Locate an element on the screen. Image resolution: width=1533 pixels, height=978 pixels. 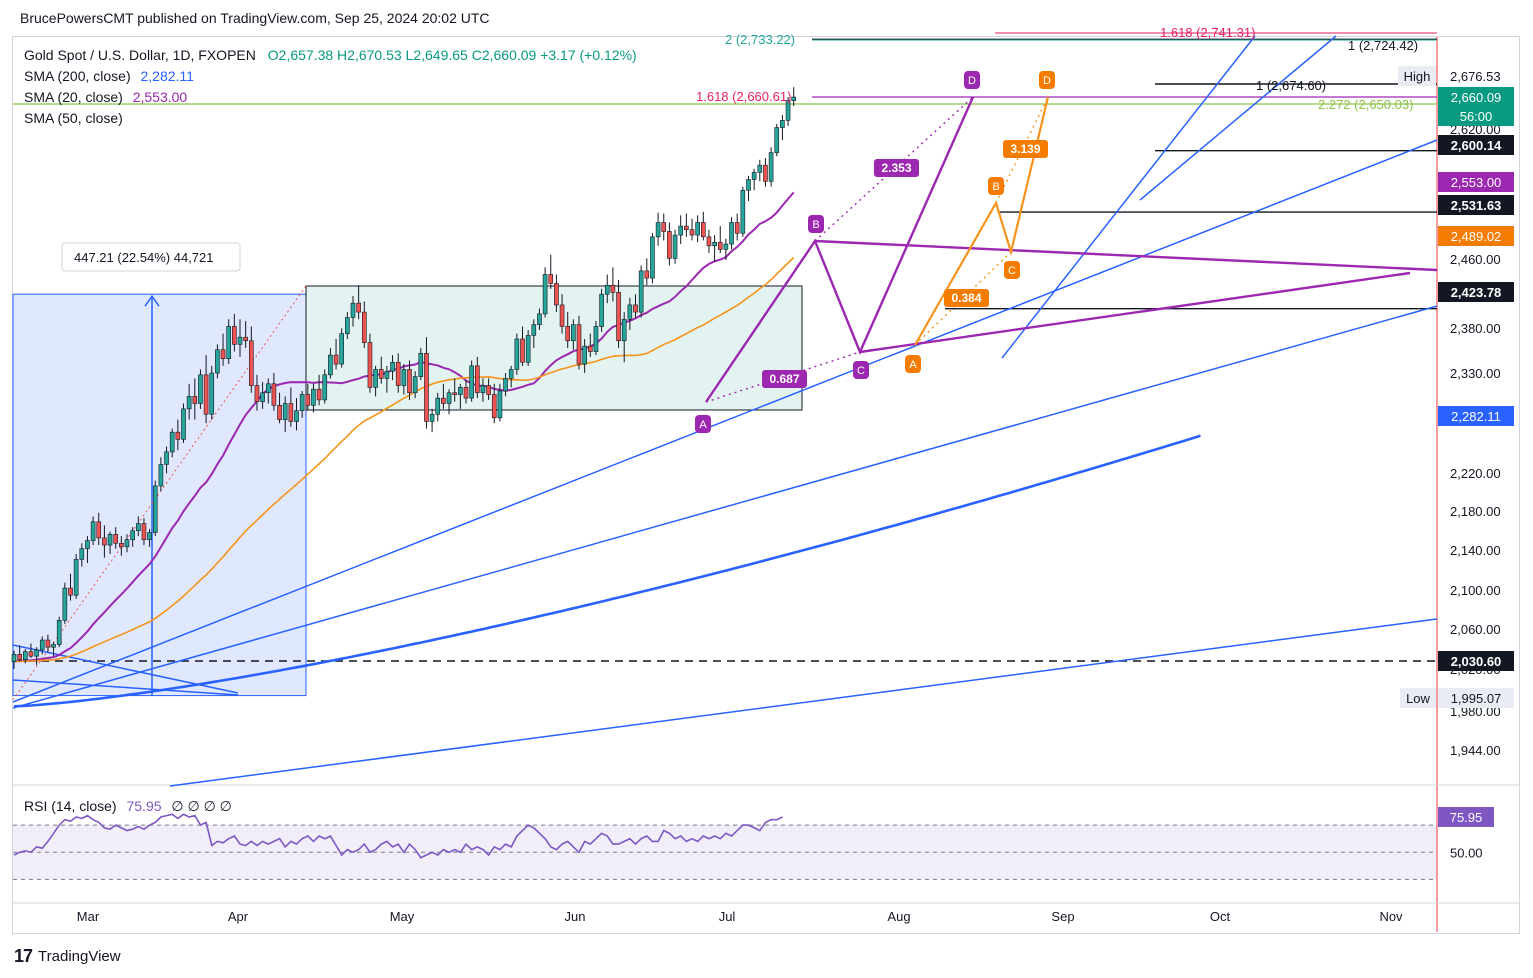
legend-sma200-row: SMA (200, close) 2,282.11 is located at coordinates (330, 76).